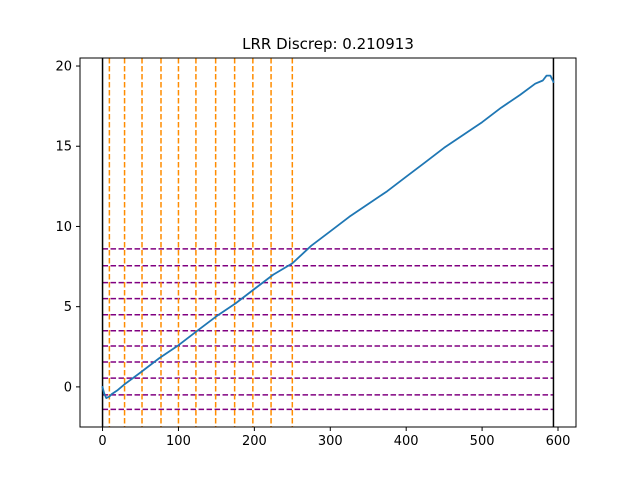 The image size is (640, 480). I want to click on y-axis-ticks: 0 5 10 15 20, so click(67, 227).